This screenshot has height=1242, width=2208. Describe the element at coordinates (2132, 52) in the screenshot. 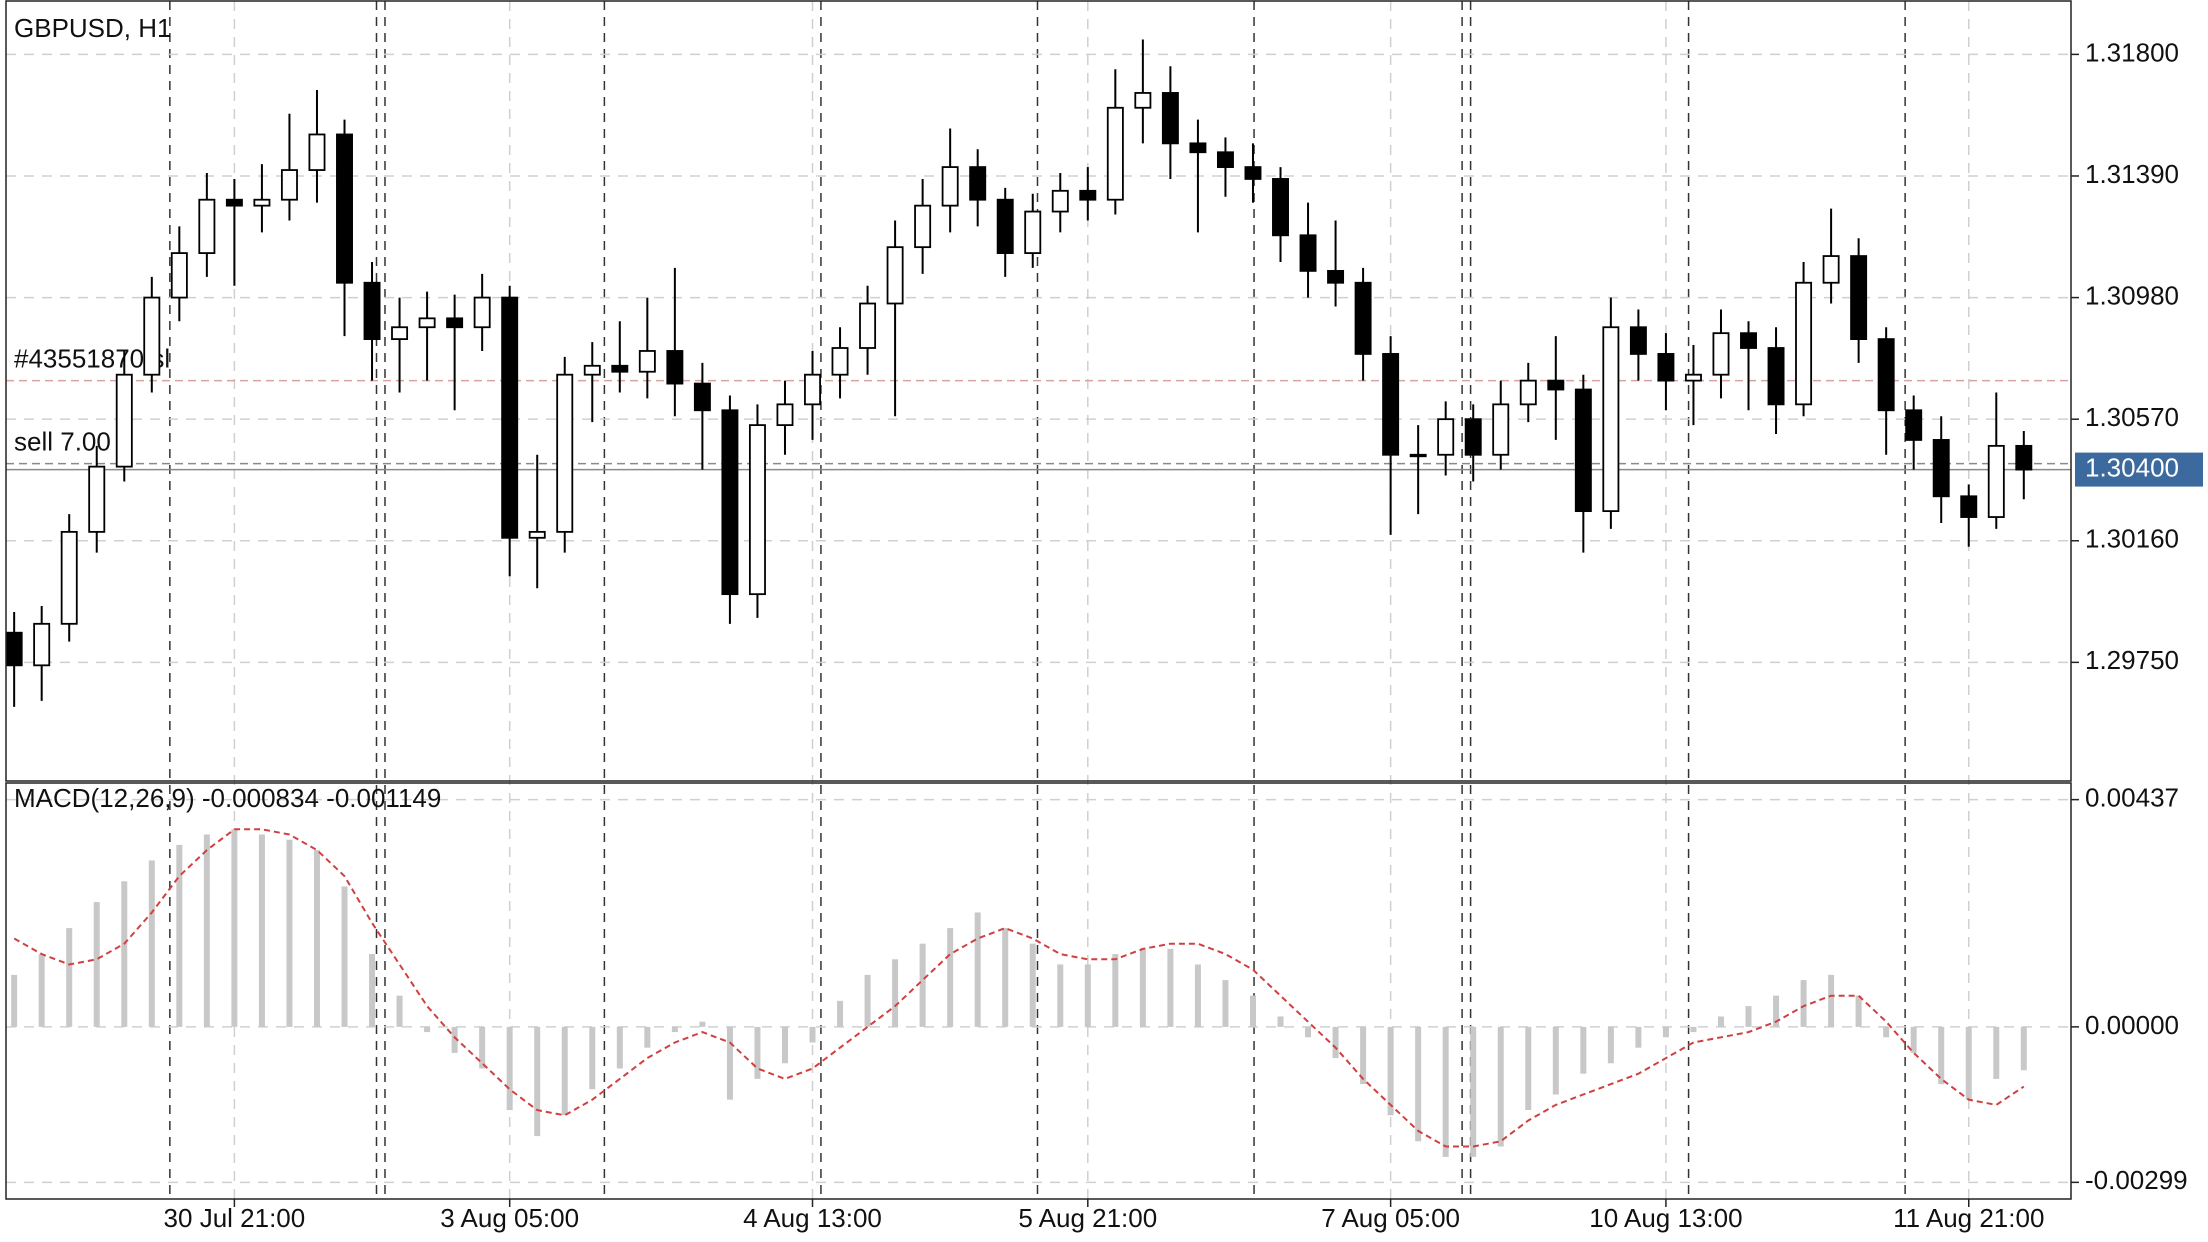

I see `y-tick-label: 1.31800` at that location.